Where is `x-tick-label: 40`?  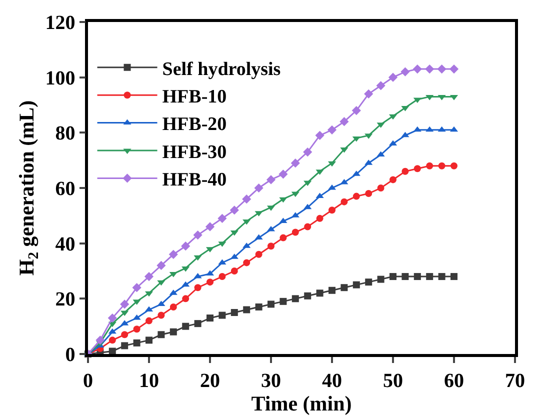
x-tick-label: 40 is located at coordinates (332, 381).